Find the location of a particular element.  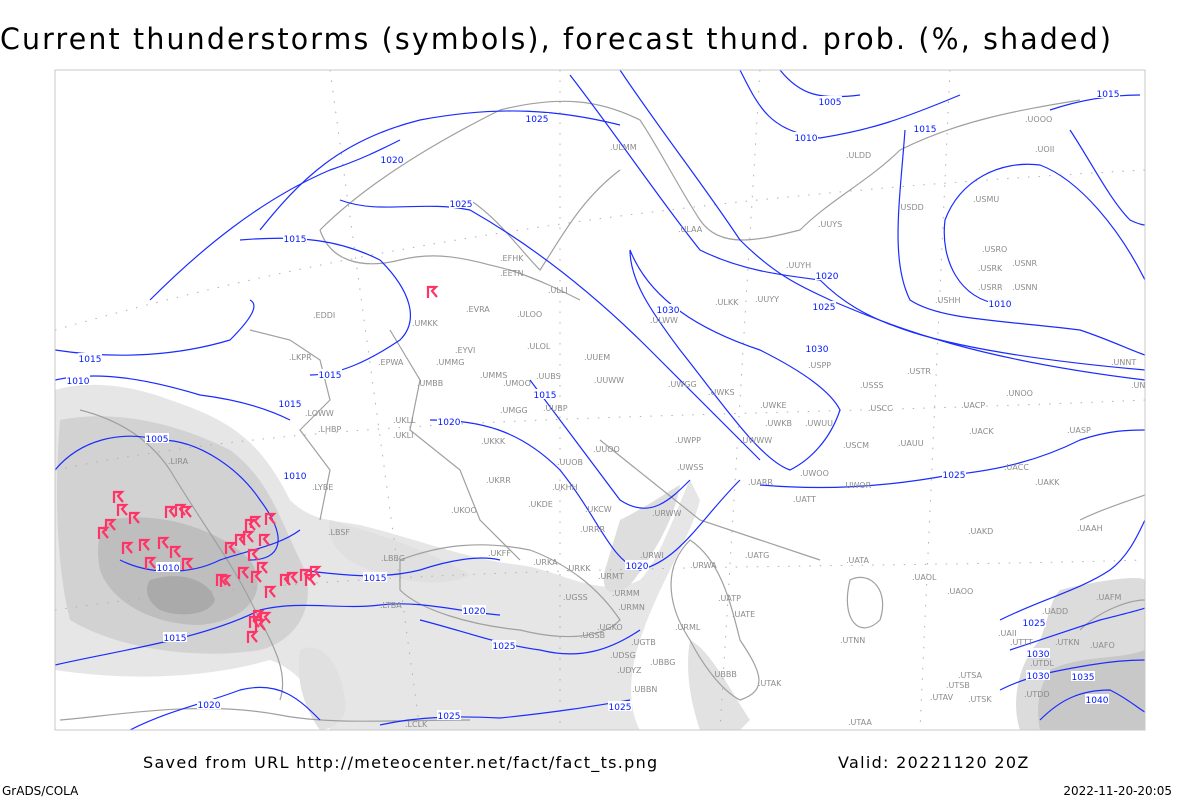

station-label: .UAOL is located at coordinates (924, 577).